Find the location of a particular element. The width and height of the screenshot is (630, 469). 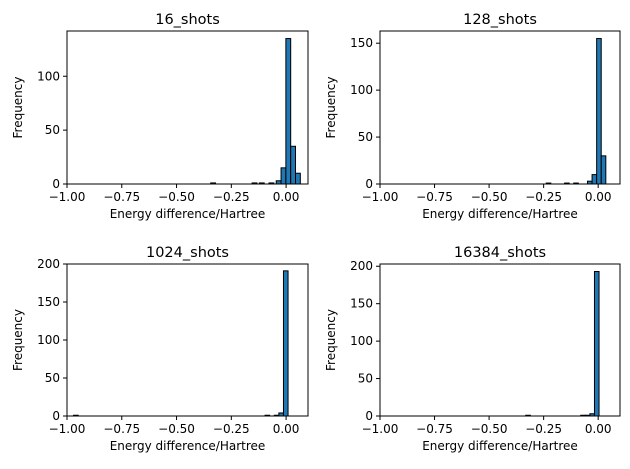

chart-title: 16384_shots is located at coordinates (500, 253).